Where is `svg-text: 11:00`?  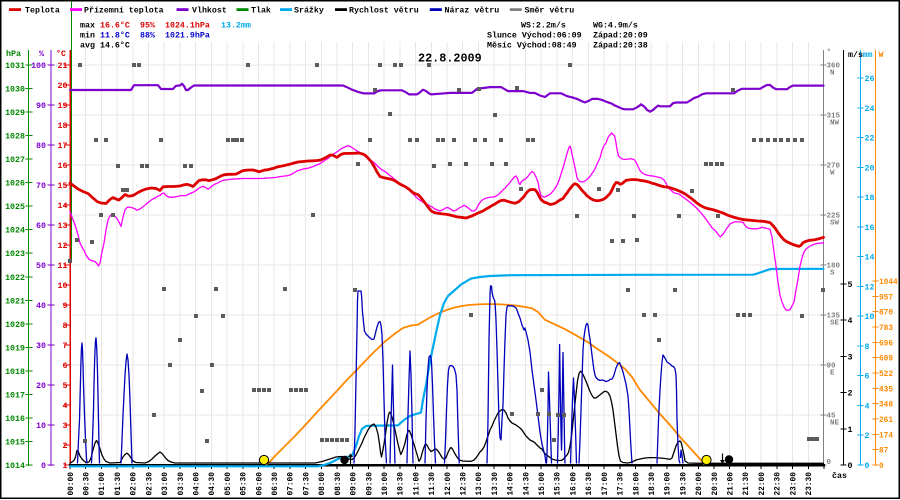 svg-text: 11:00 is located at coordinates (417, 484).